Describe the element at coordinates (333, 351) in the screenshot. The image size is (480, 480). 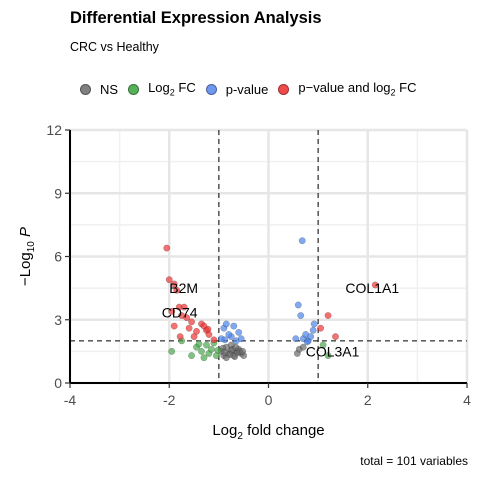
I see `gene-label: COL3A1` at that location.